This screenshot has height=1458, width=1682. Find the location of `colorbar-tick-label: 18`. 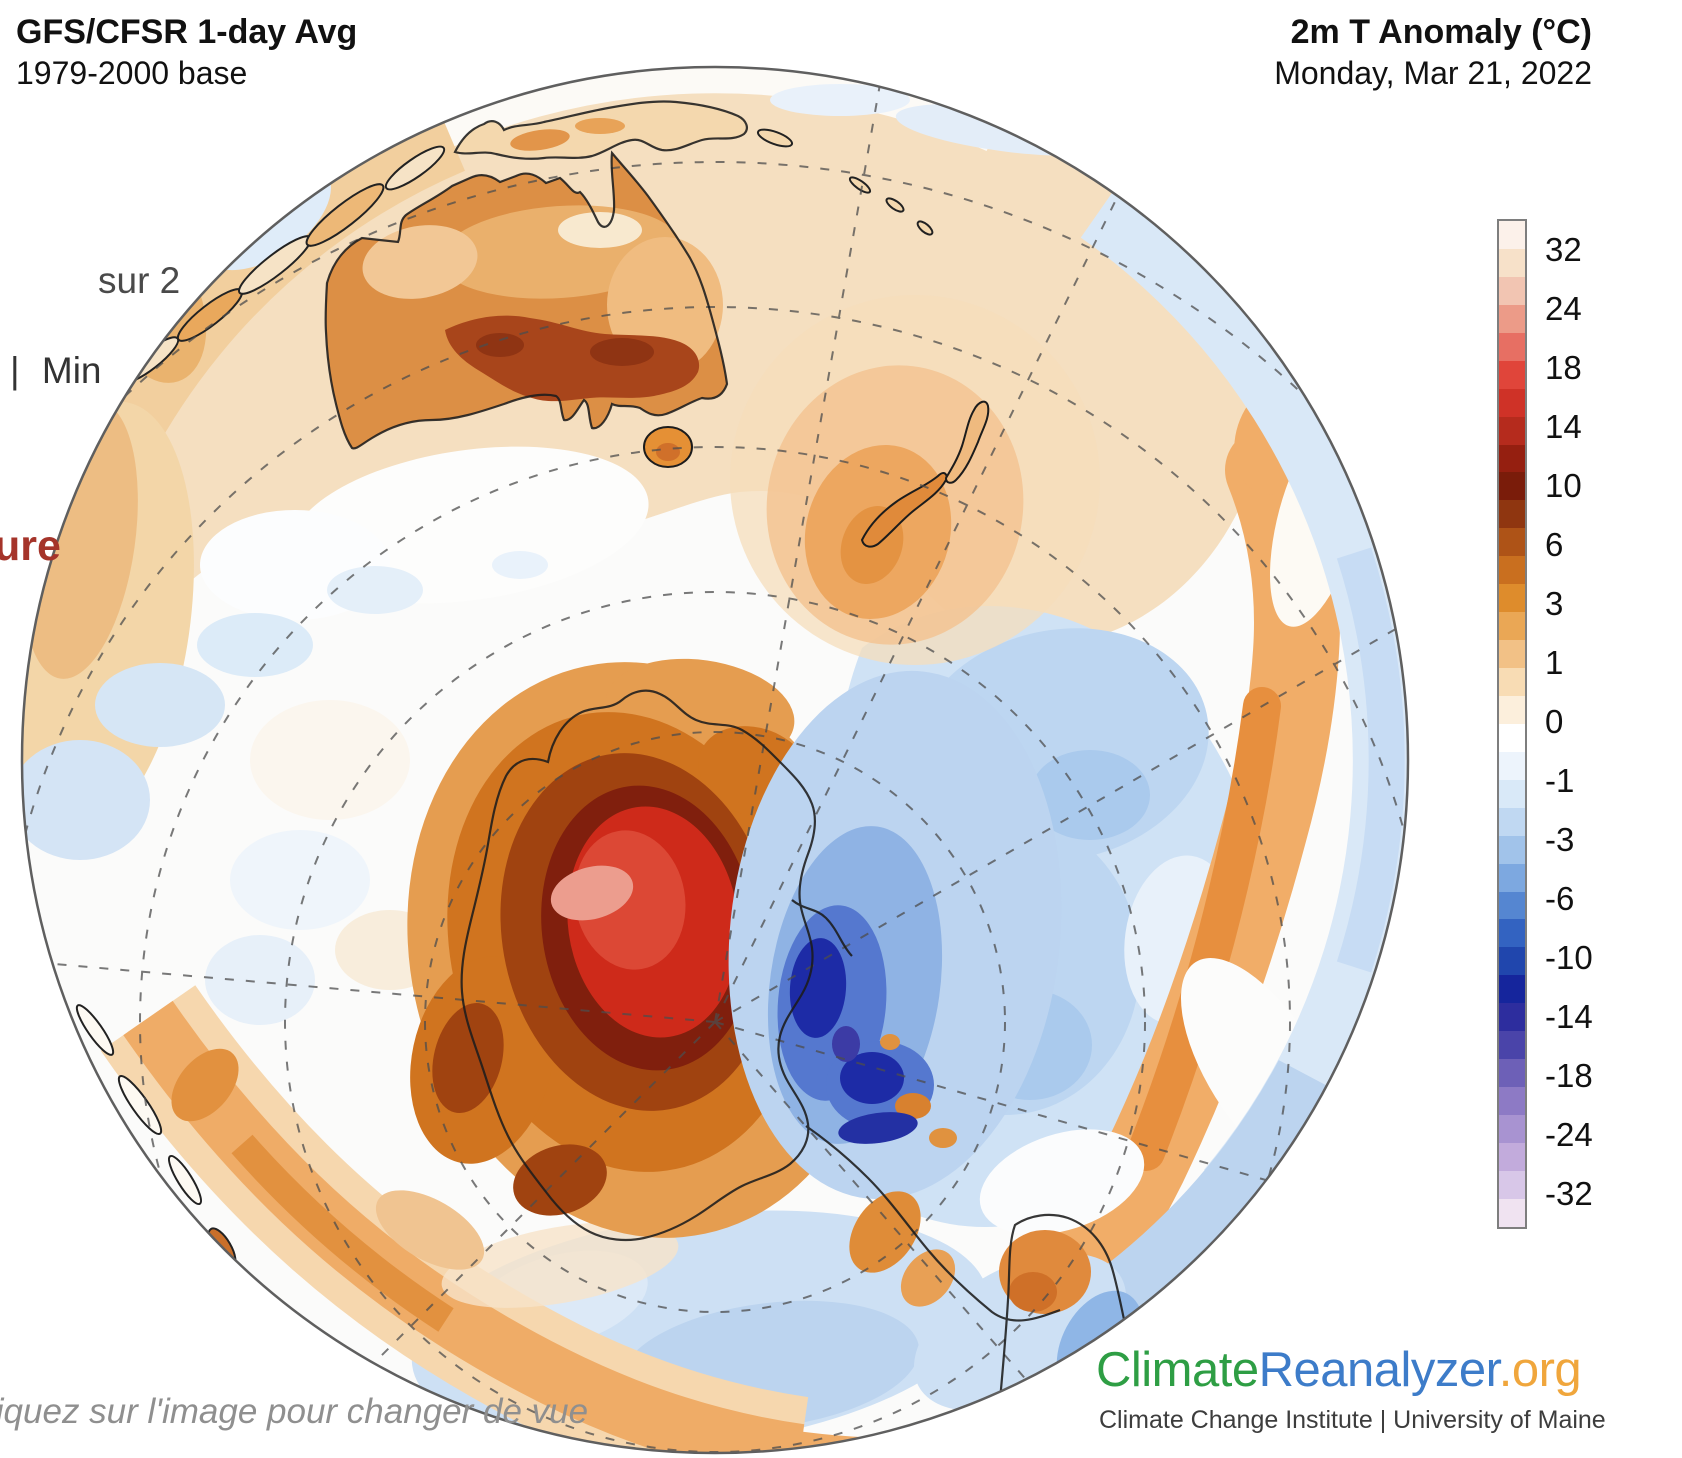

colorbar-tick-label: 18 is located at coordinates (1563, 367).